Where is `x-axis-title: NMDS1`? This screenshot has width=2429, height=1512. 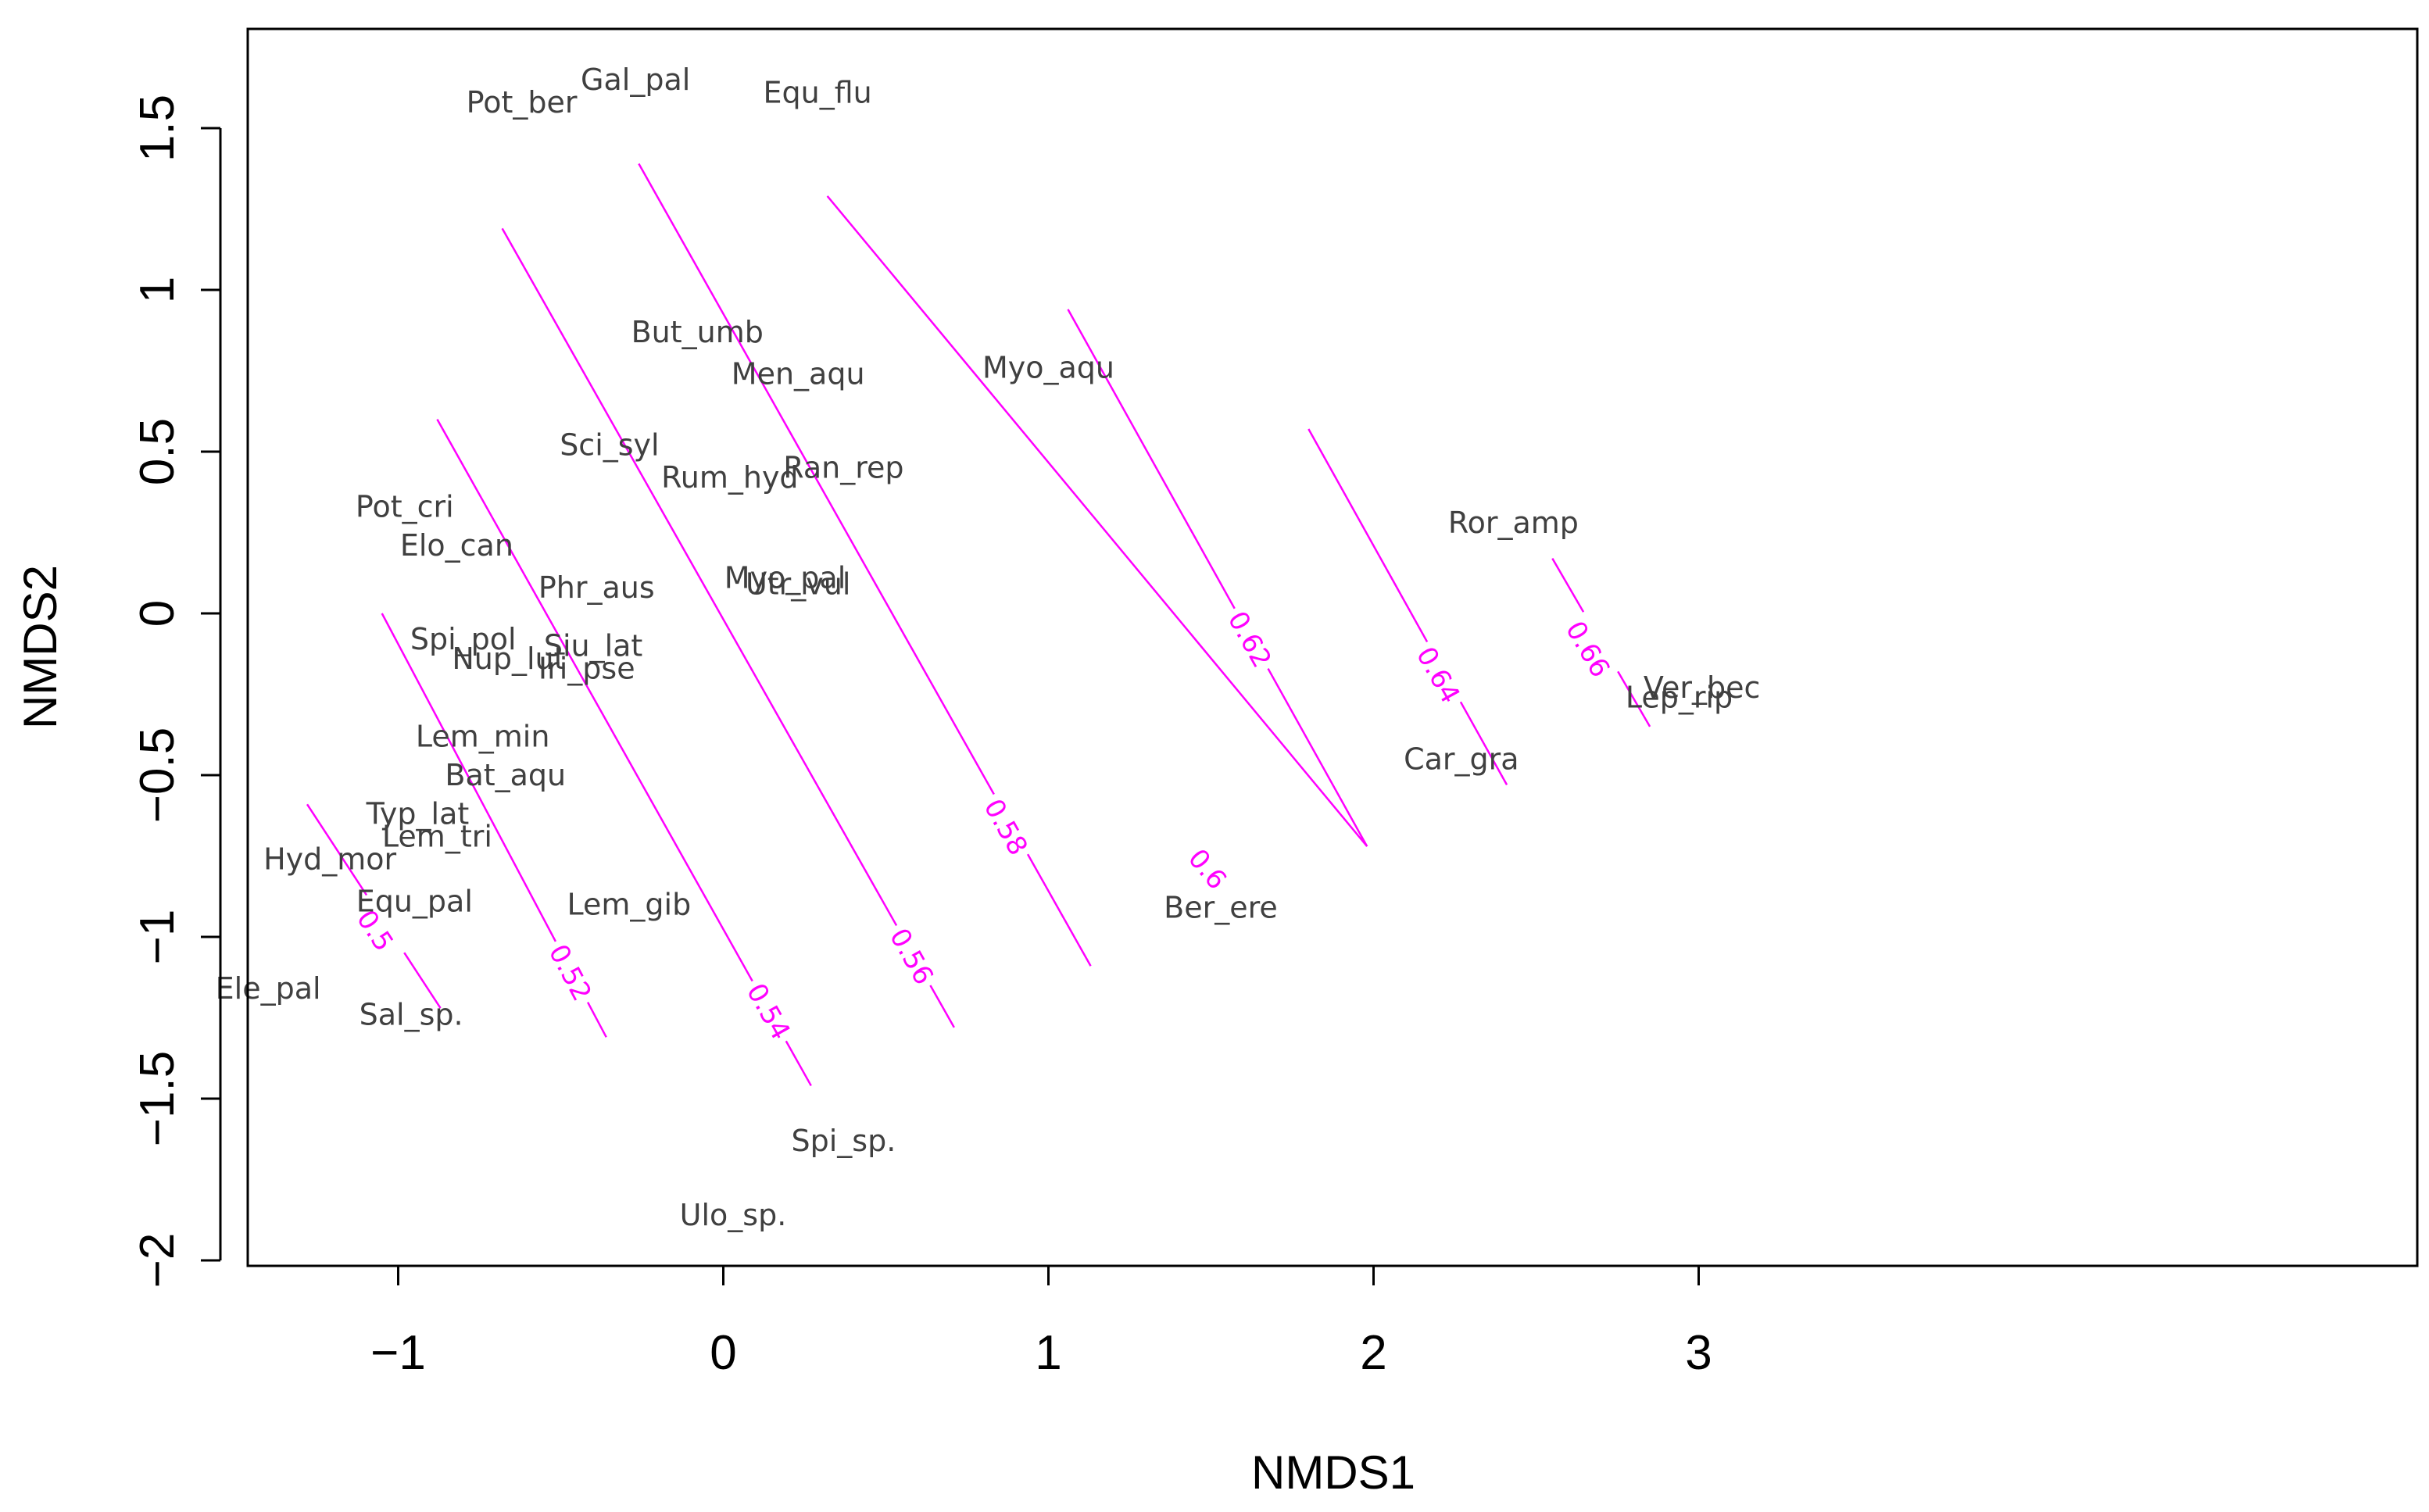 x-axis-title: NMDS1 is located at coordinates (1333, 1472).